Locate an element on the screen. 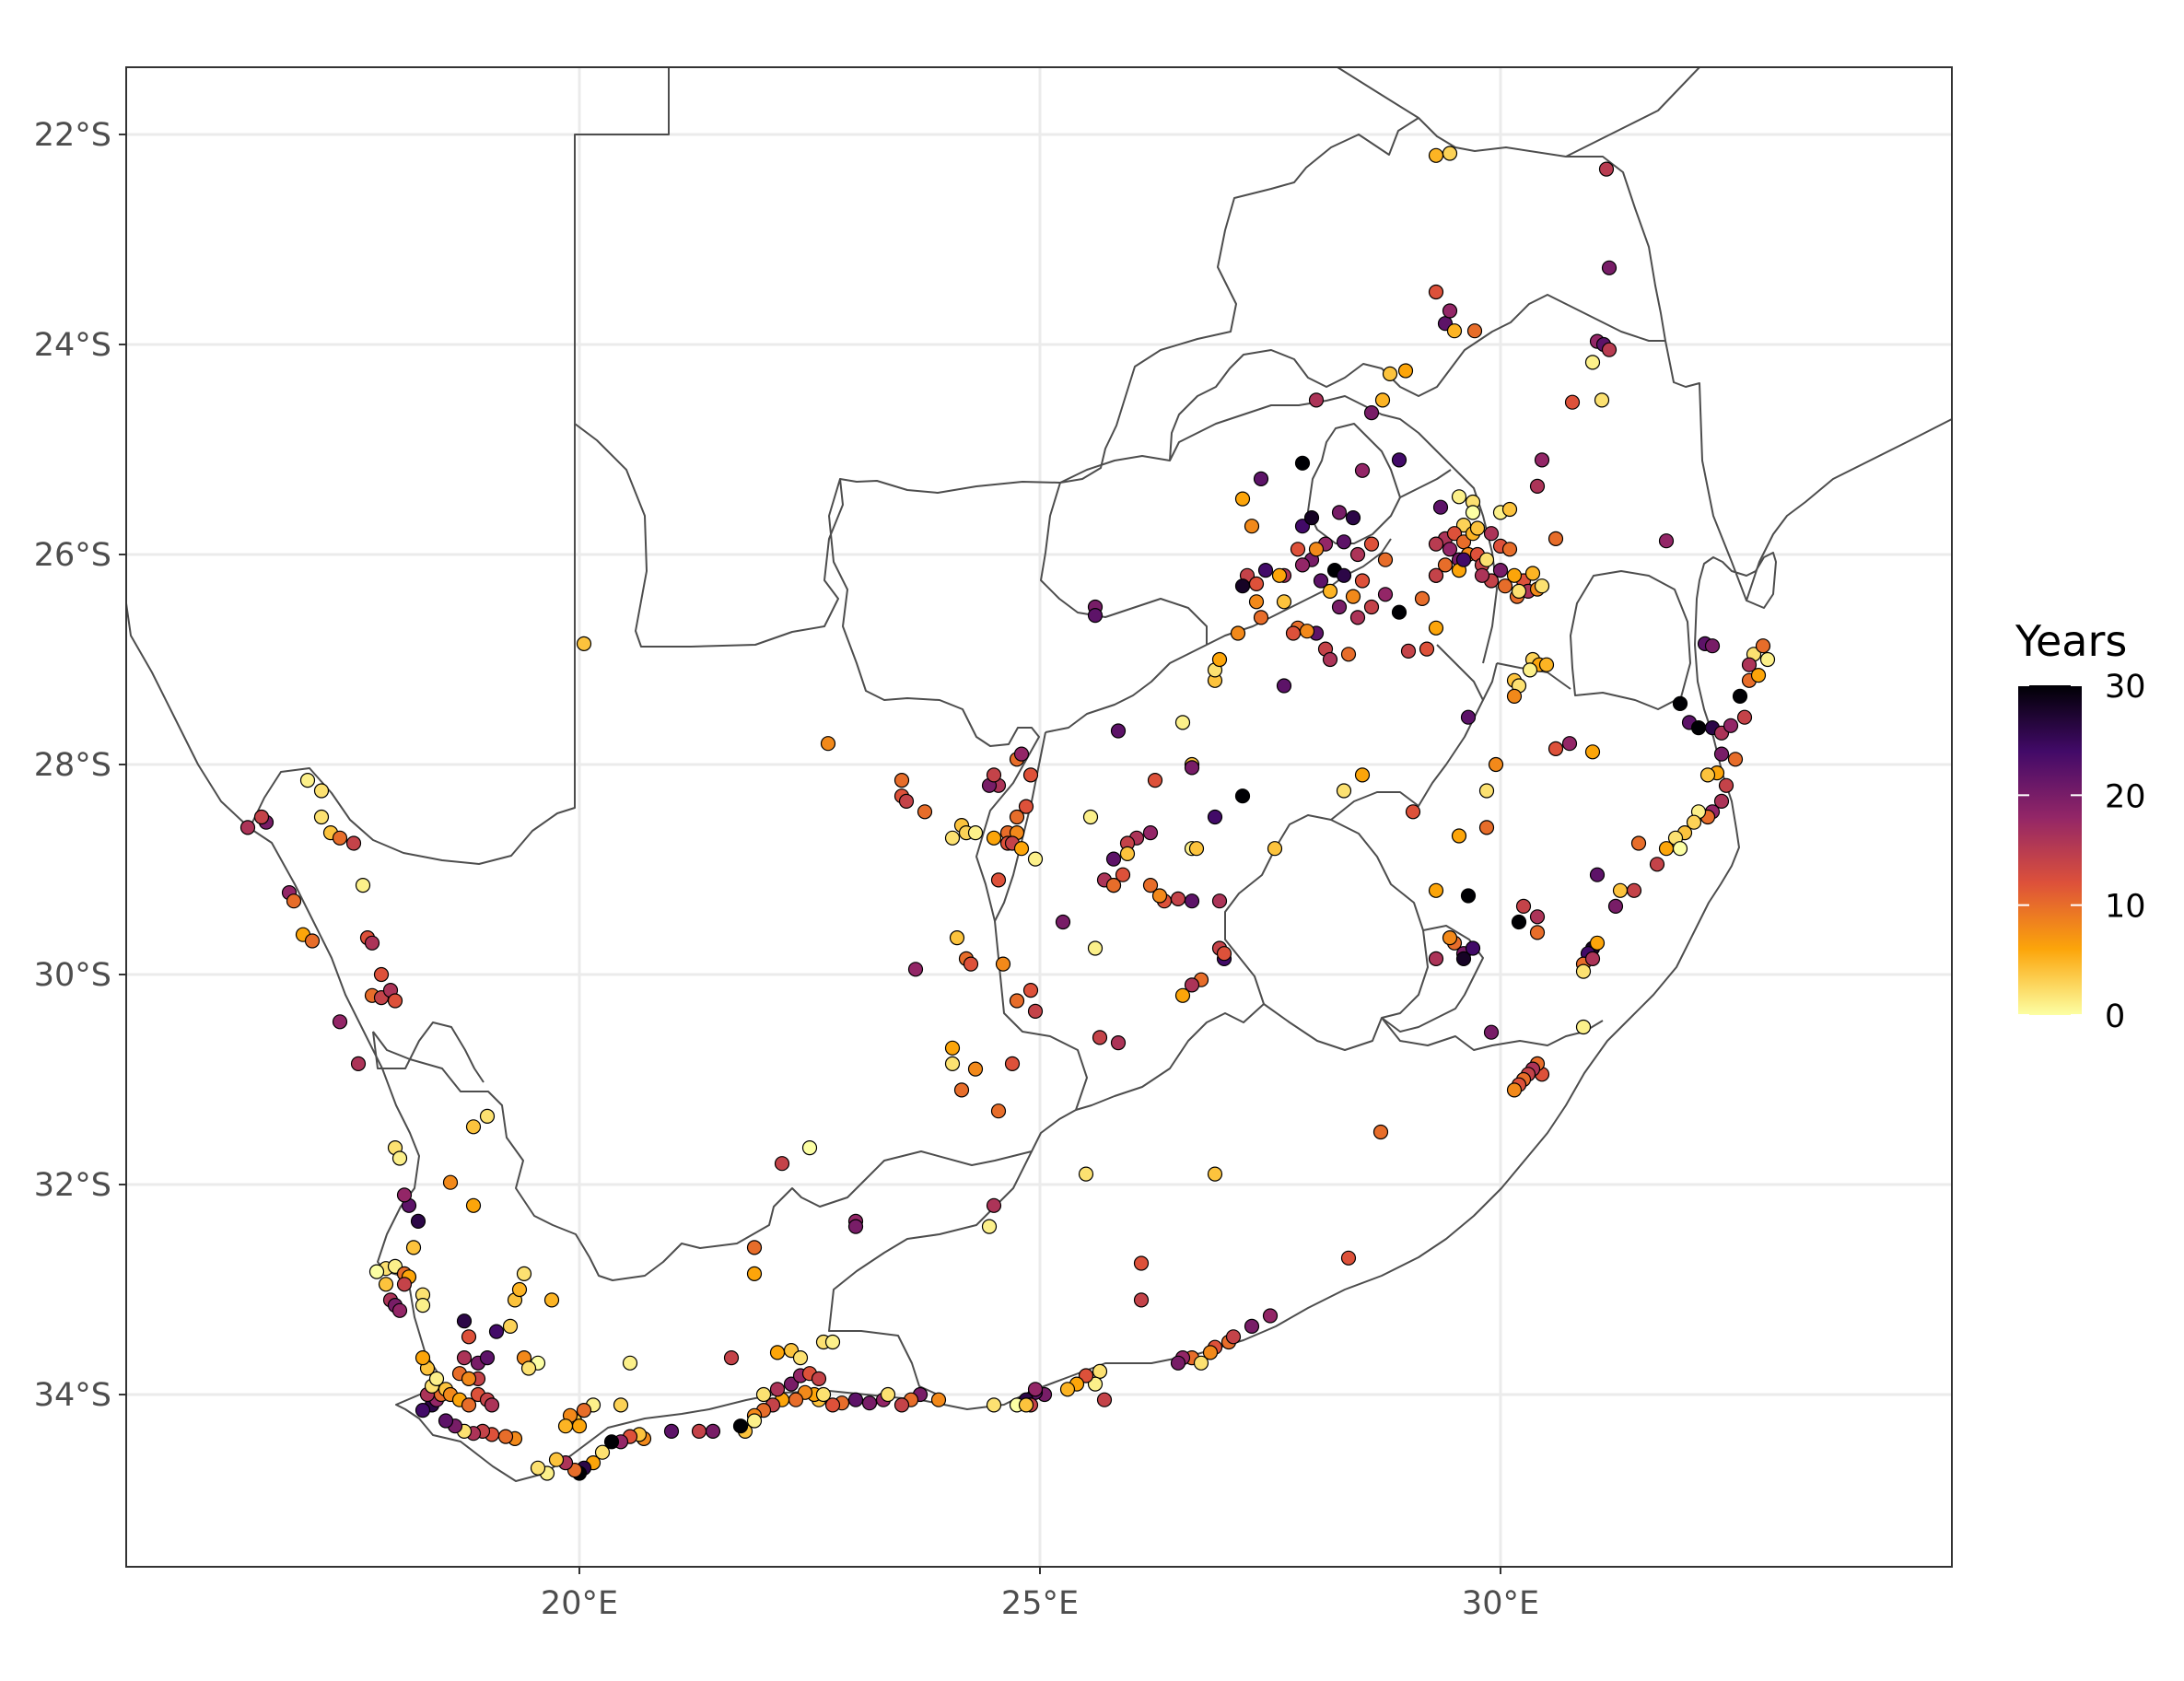  province-boundary-northwest-west is located at coordinates (1126, 688).